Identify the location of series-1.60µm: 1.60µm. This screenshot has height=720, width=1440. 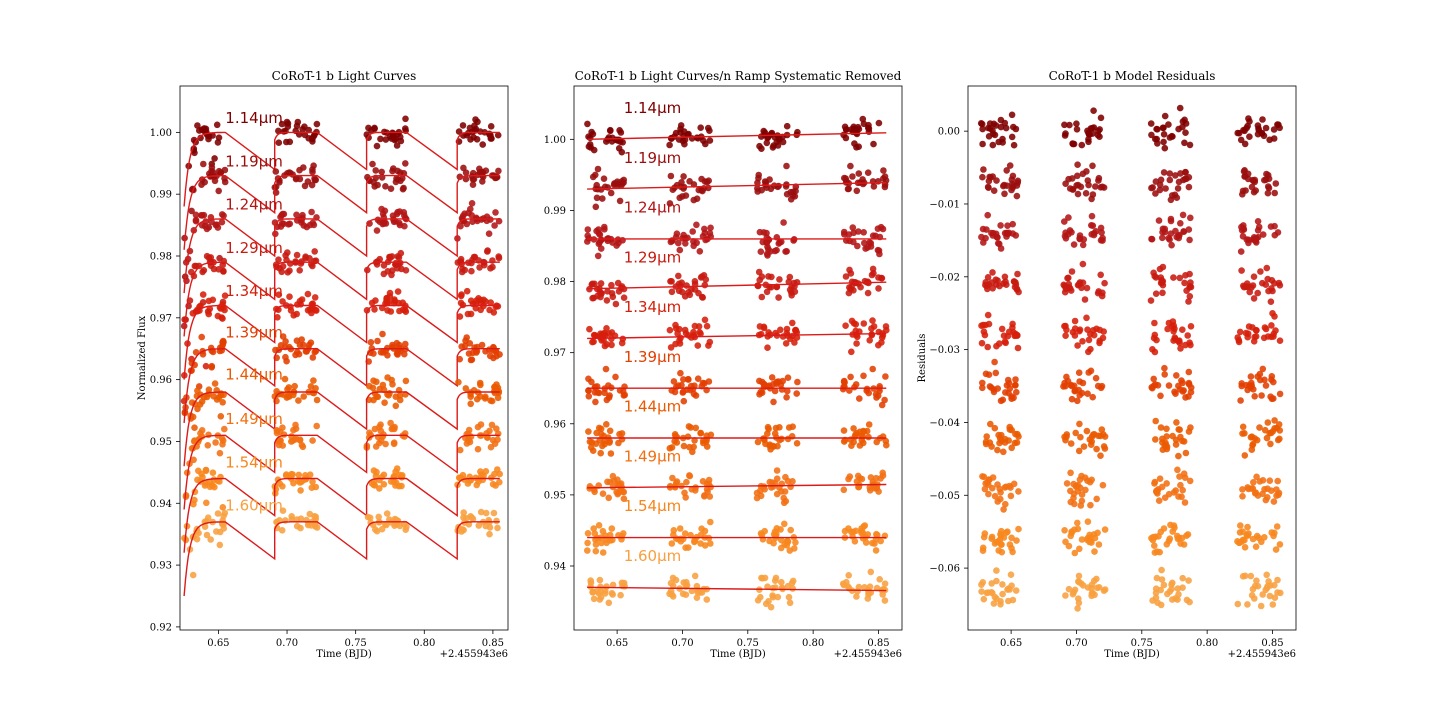
(342, 547).